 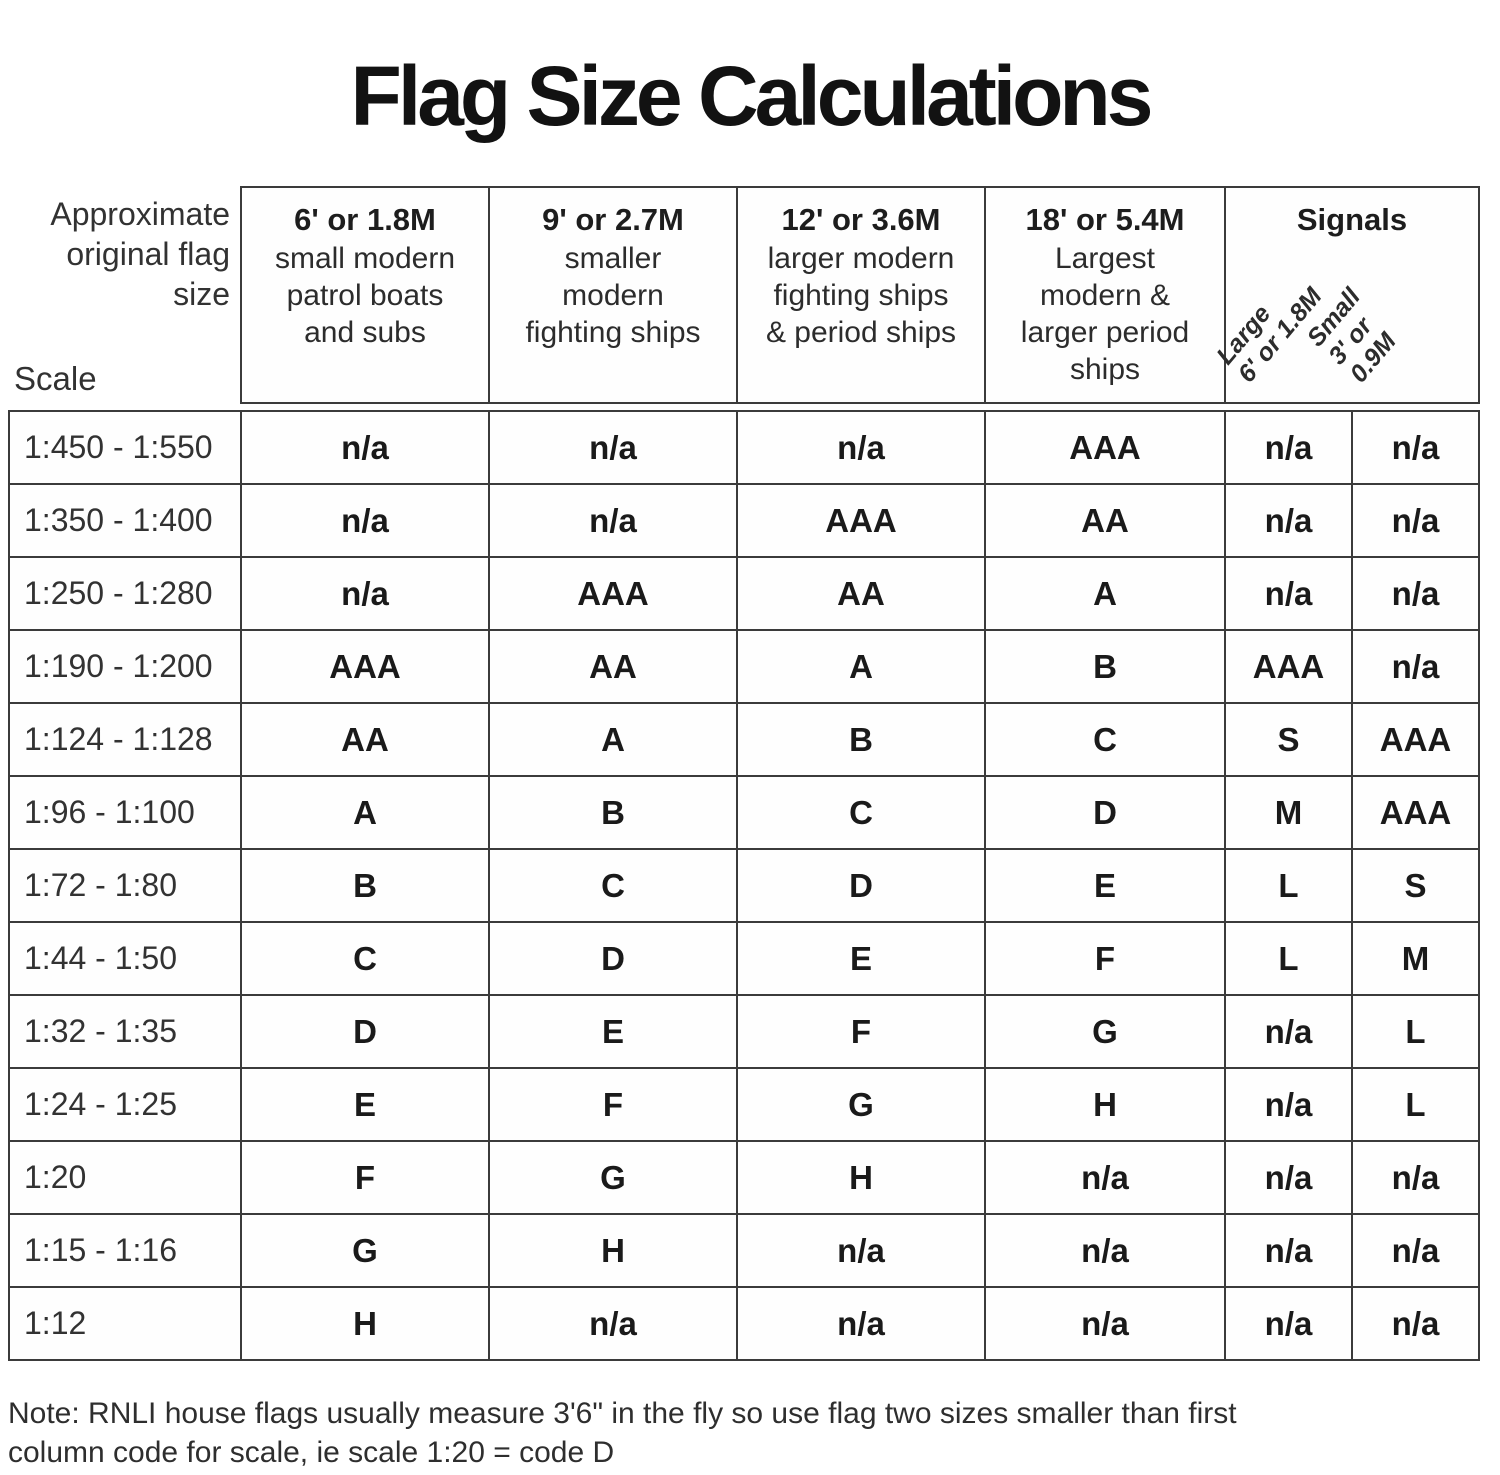 I want to click on page-title: Flag Size Calculations, so click(x=752, y=96).